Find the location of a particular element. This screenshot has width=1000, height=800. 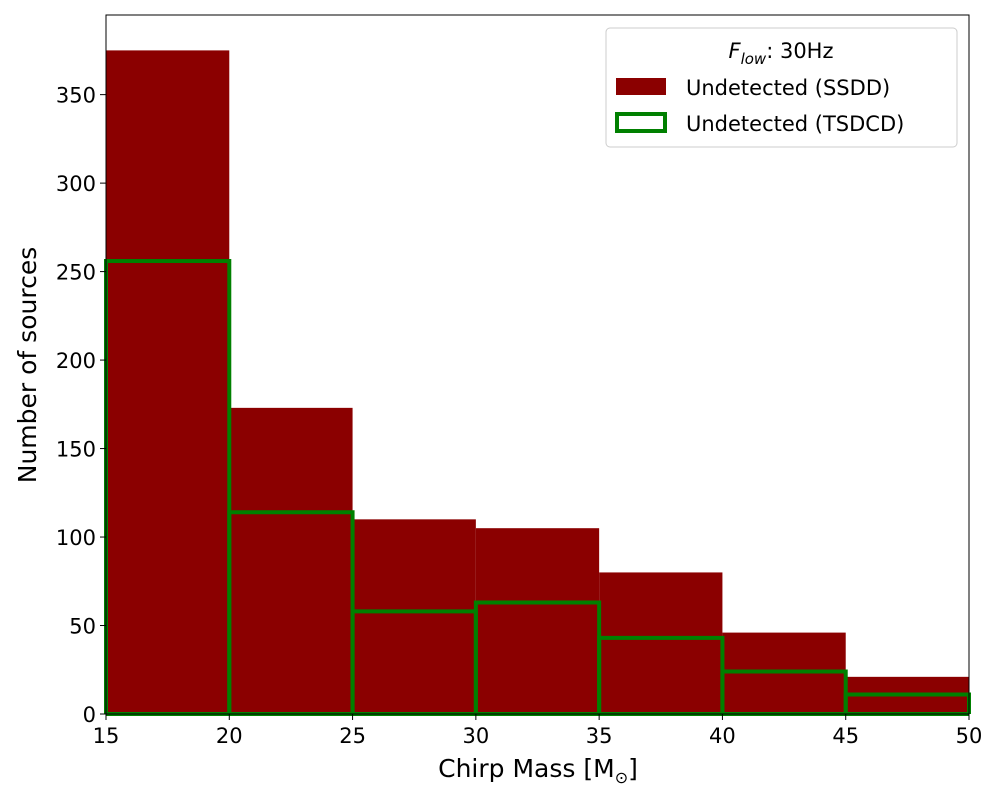

legend-label-ssdd: Undetected (SSDD) is located at coordinates (788, 88).